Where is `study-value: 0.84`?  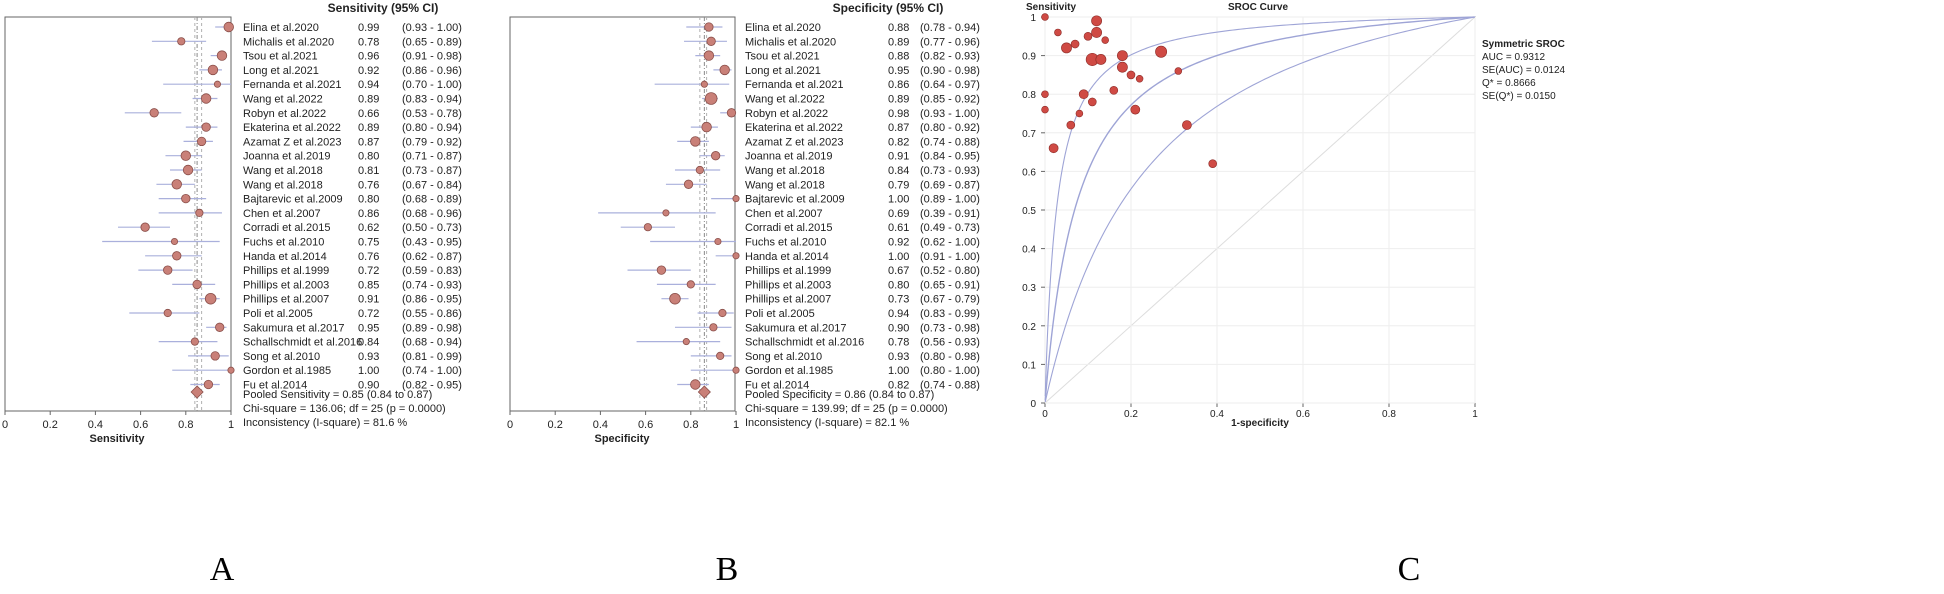 study-value: 0.84 is located at coordinates (368, 343).